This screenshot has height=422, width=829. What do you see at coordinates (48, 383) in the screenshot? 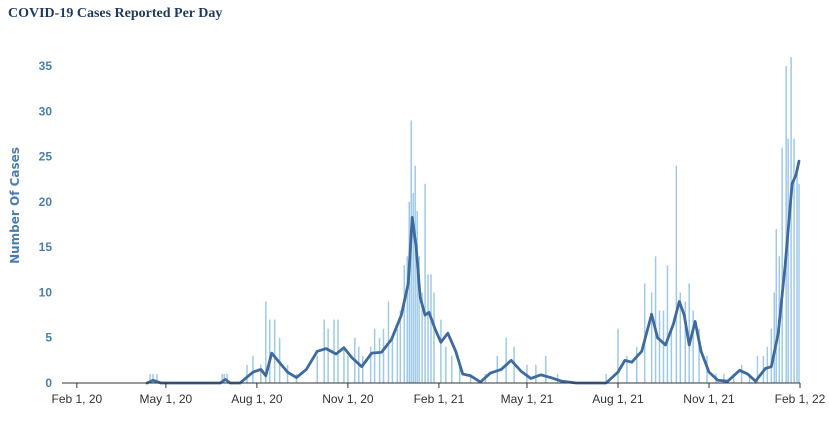
I see `y-tick-label: 0` at bounding box center [48, 383].